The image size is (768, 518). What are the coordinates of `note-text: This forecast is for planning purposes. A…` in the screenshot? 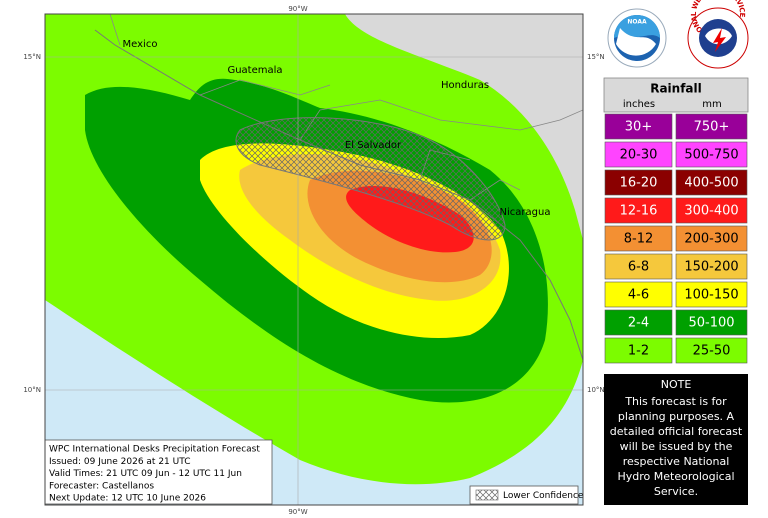 It's located at (676, 446).